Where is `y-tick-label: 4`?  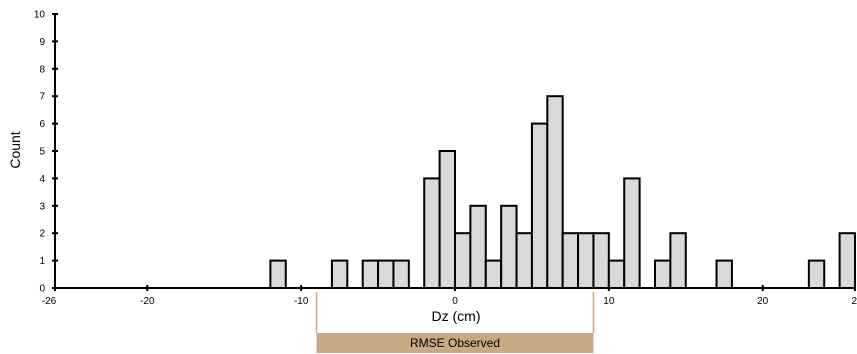 y-tick-label: 4 is located at coordinates (42, 179).